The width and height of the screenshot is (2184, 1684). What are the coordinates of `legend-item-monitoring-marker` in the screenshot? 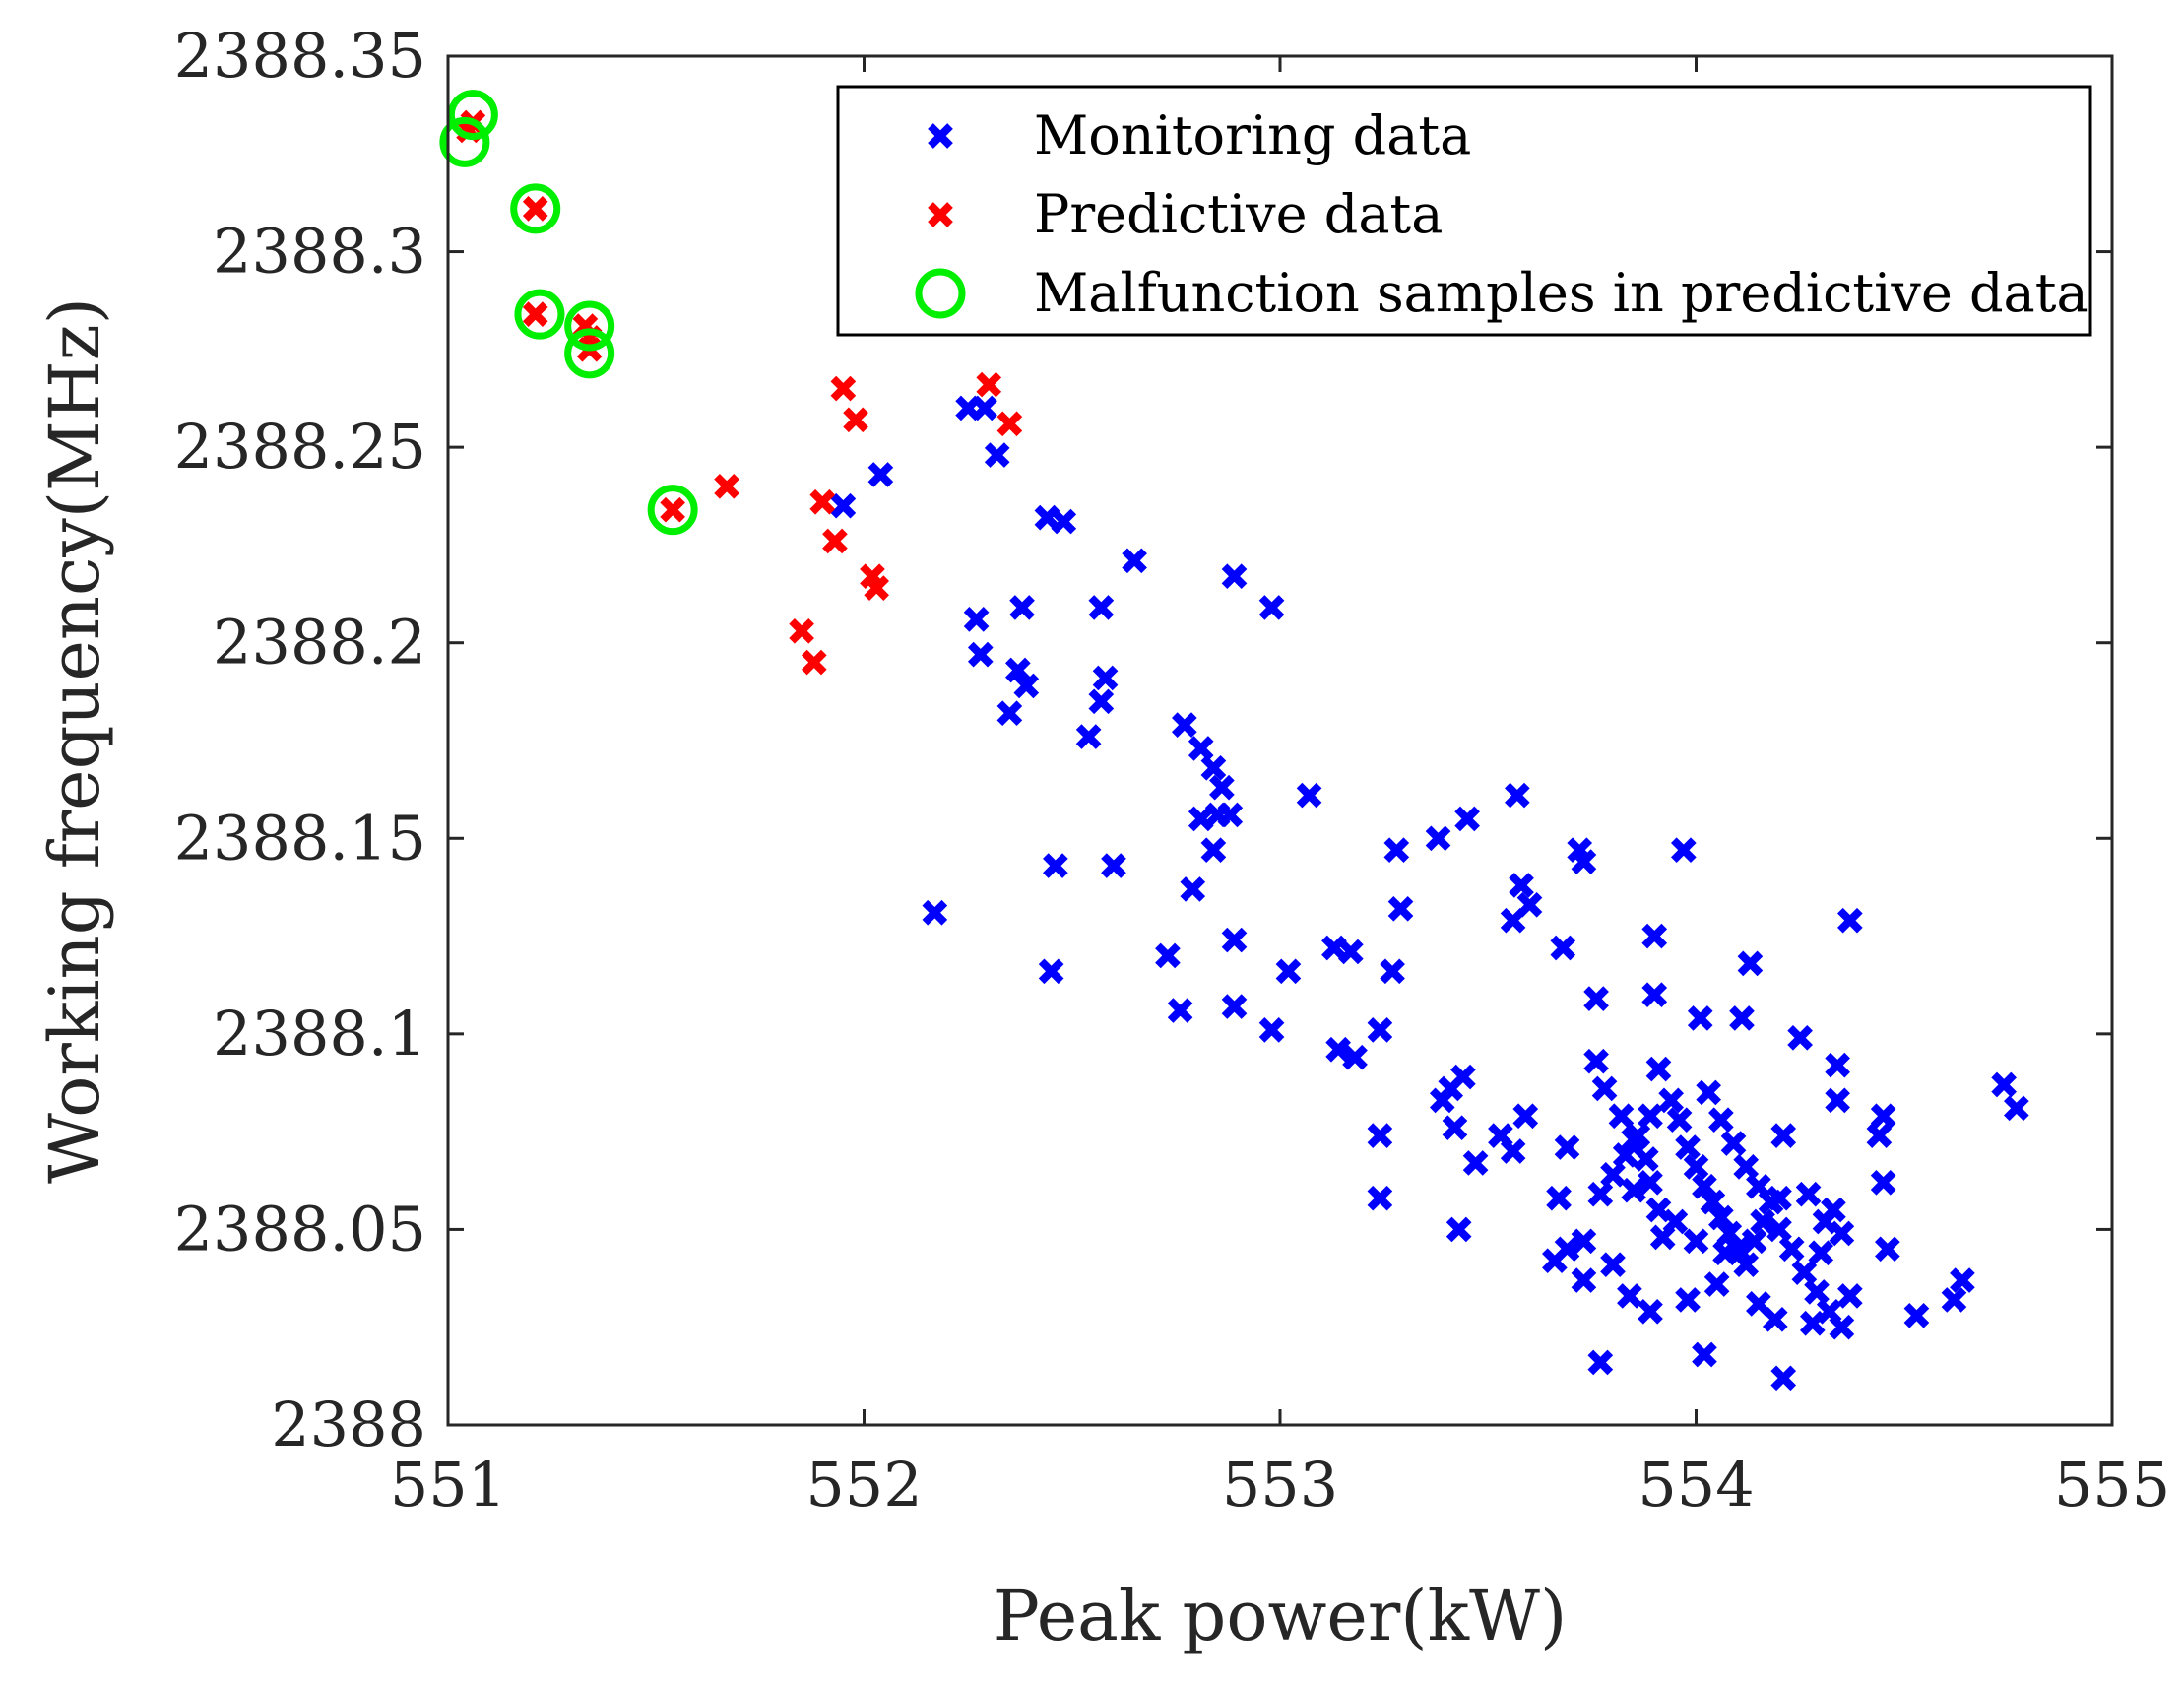 It's located at (940, 136).